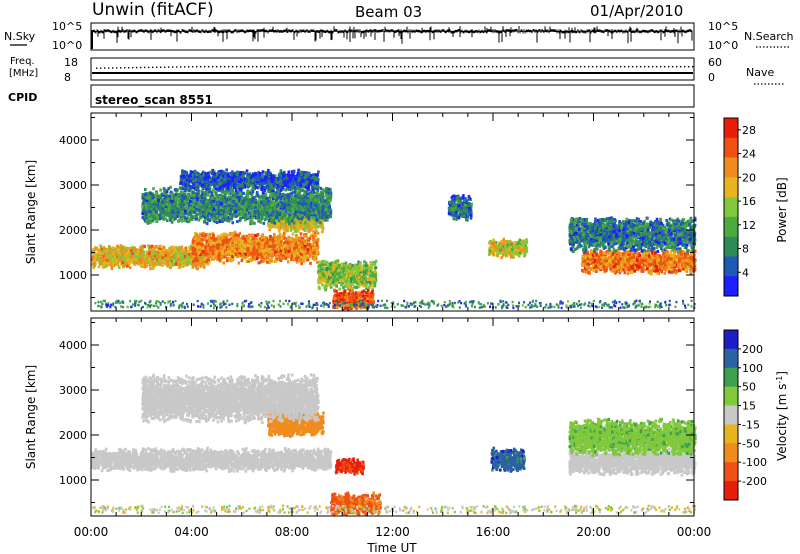 This screenshot has height=554, width=800. I want to click on freq-strip-frame, so click(392, 69).